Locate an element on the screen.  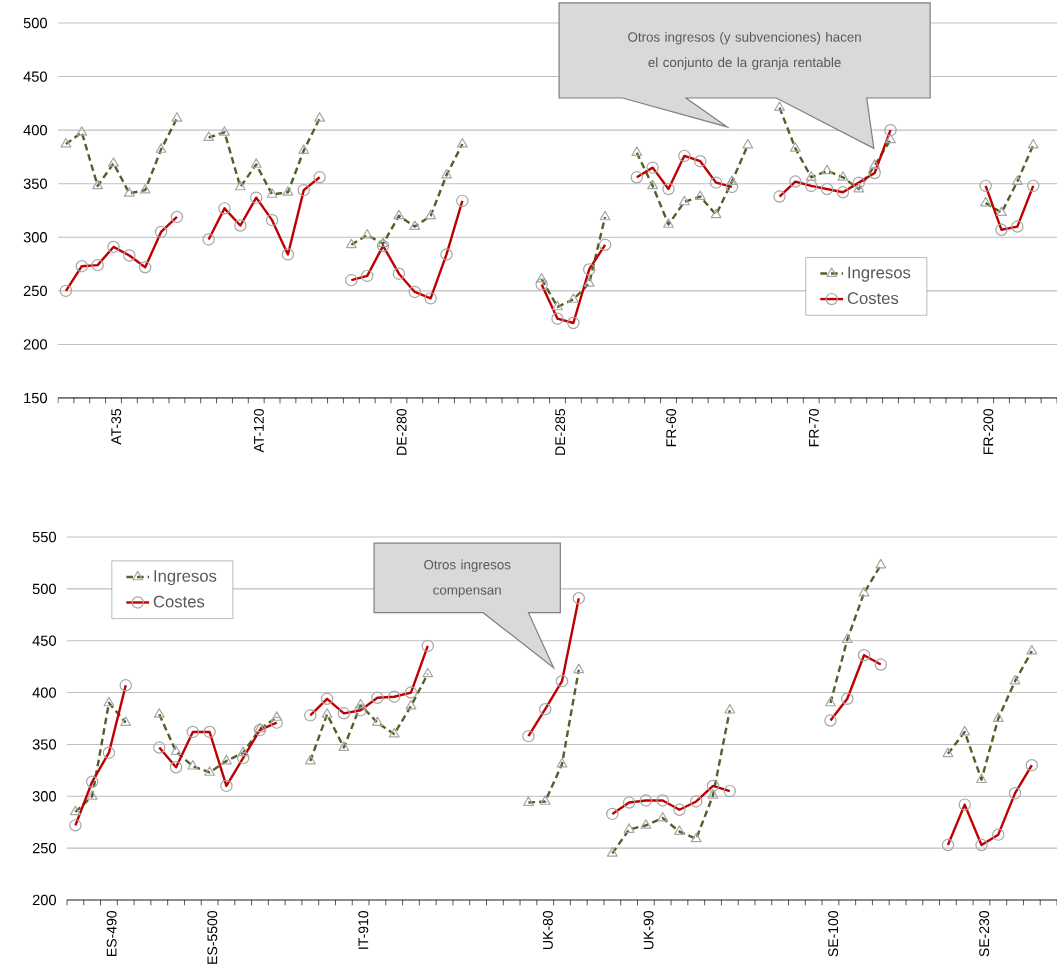
x-tick-label: FR-60 is located at coordinates (671, 427).